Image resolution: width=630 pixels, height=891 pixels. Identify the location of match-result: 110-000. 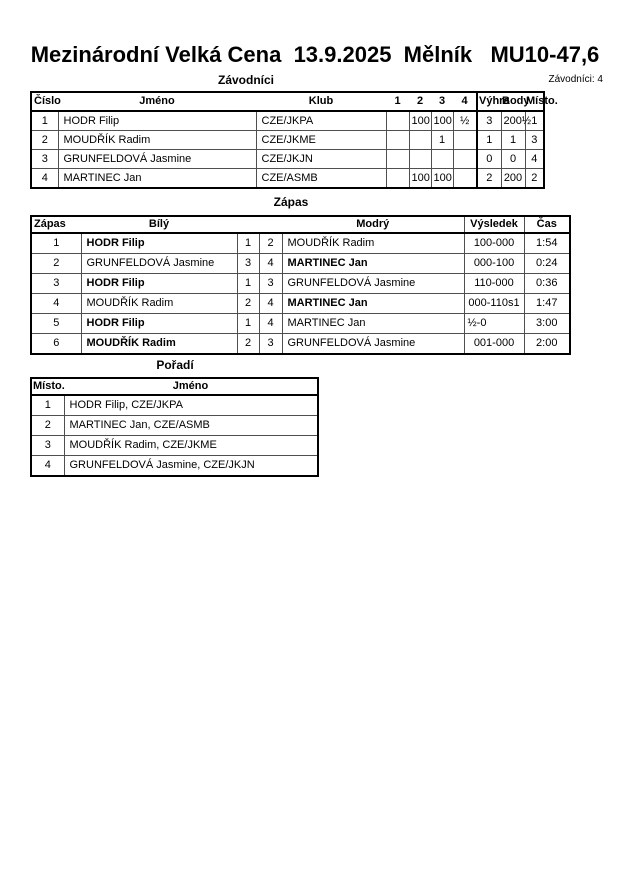
(494, 283).